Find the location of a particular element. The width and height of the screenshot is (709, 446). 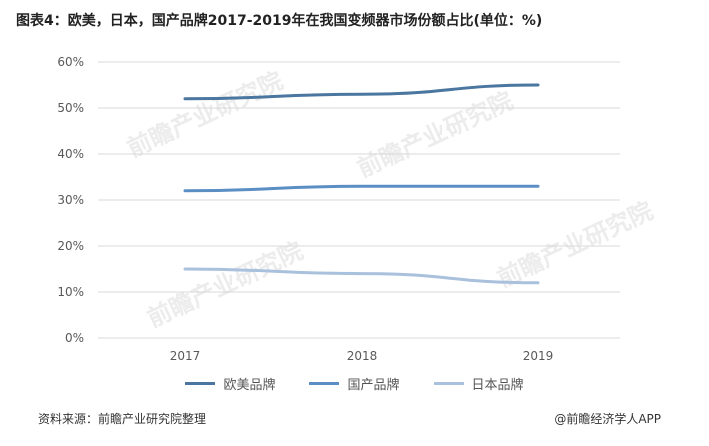

legend-label: 欧美品牌 is located at coordinates (249, 385).